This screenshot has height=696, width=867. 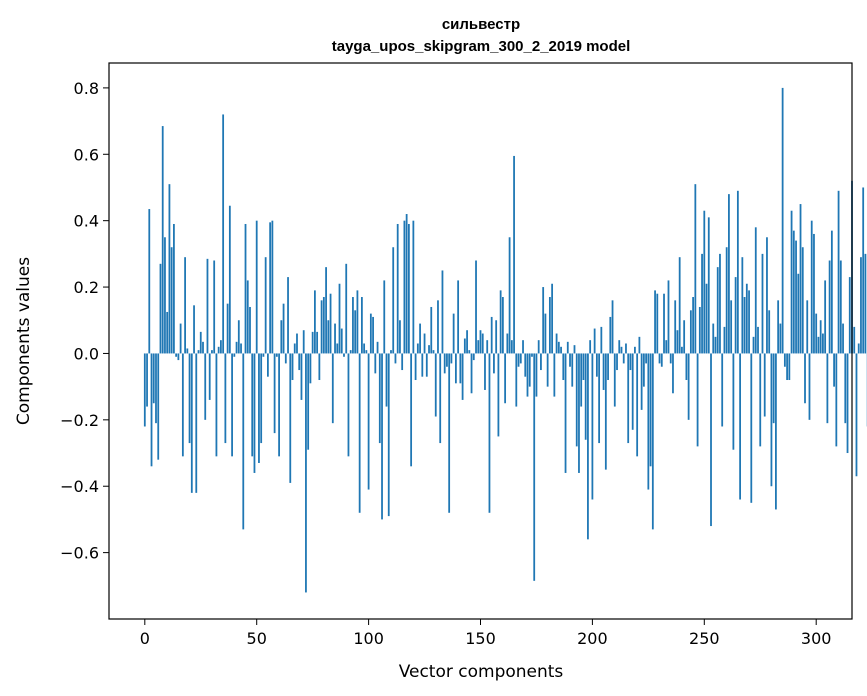 What do you see at coordinates (79, 420) in the screenshot?
I see `y-tick-label: −0.2` at bounding box center [79, 420].